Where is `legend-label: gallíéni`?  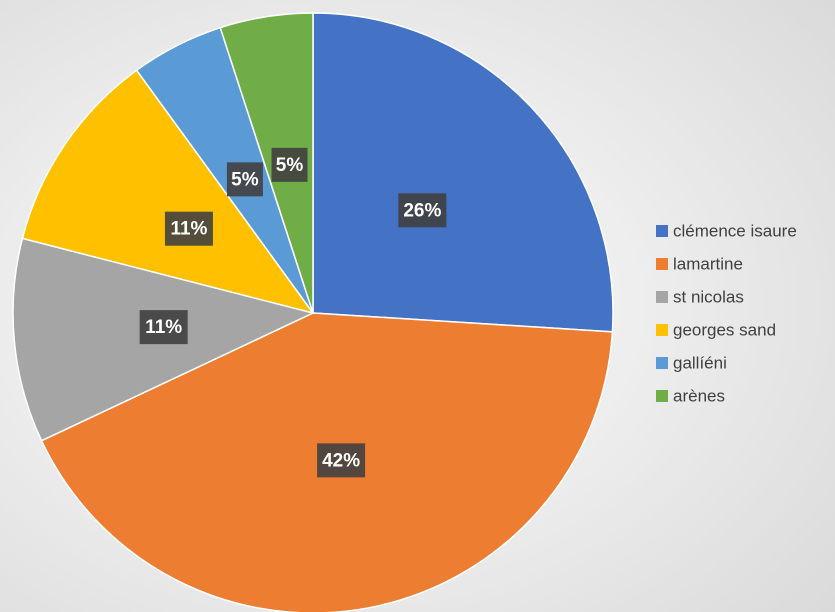
legend-label: gallíéni is located at coordinates (700, 362).